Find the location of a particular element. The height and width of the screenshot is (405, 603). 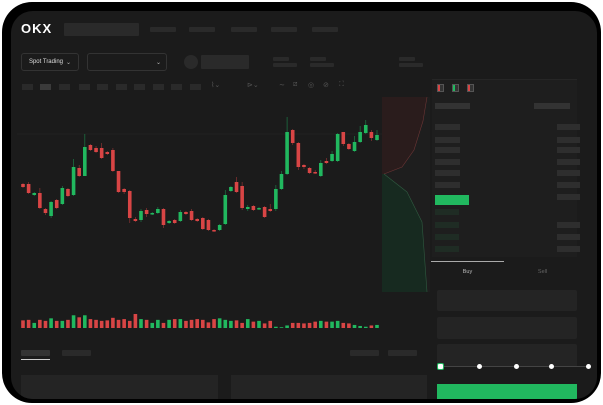

draw-line-icon: ⊳⌄ is located at coordinates (253, 85).